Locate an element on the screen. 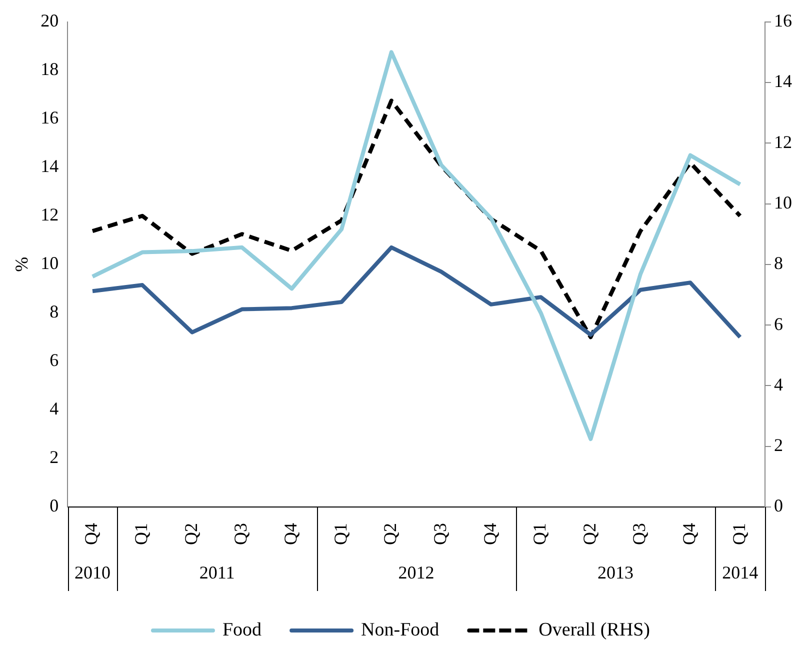 Image resolution: width=808 pixels, height=663 pixels. text: 2011 is located at coordinates (217, 572).